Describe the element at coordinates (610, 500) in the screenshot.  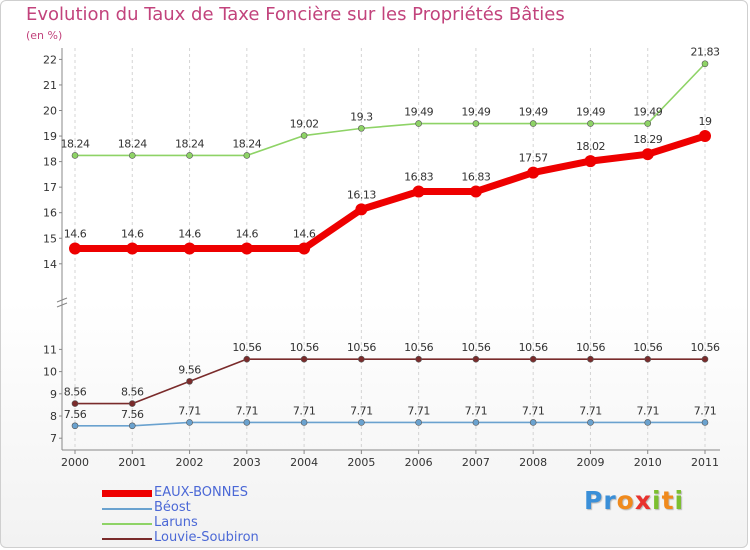
I see `logo-letter: r` at that location.